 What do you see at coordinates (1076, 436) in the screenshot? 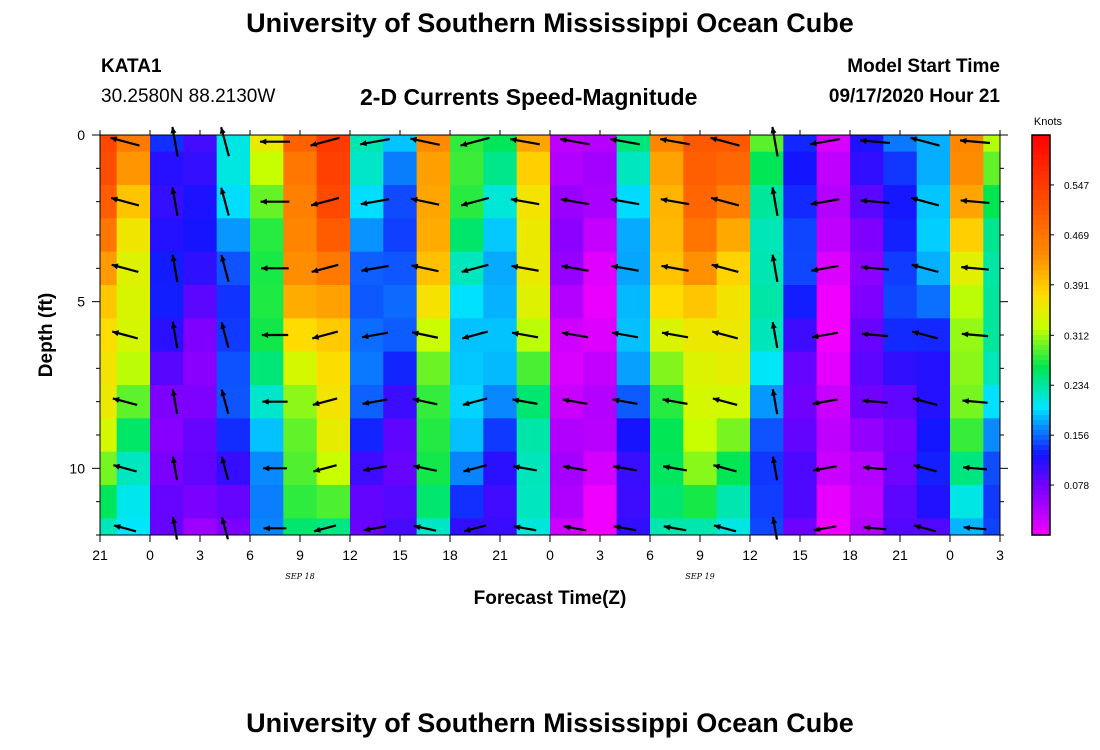
I see `colorbar-tick-label: 0.156` at bounding box center [1076, 436].